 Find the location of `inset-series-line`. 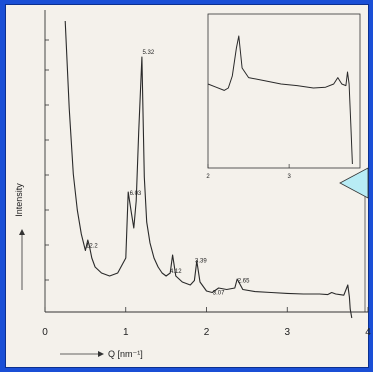

inset-series-line is located at coordinates (280, 100).